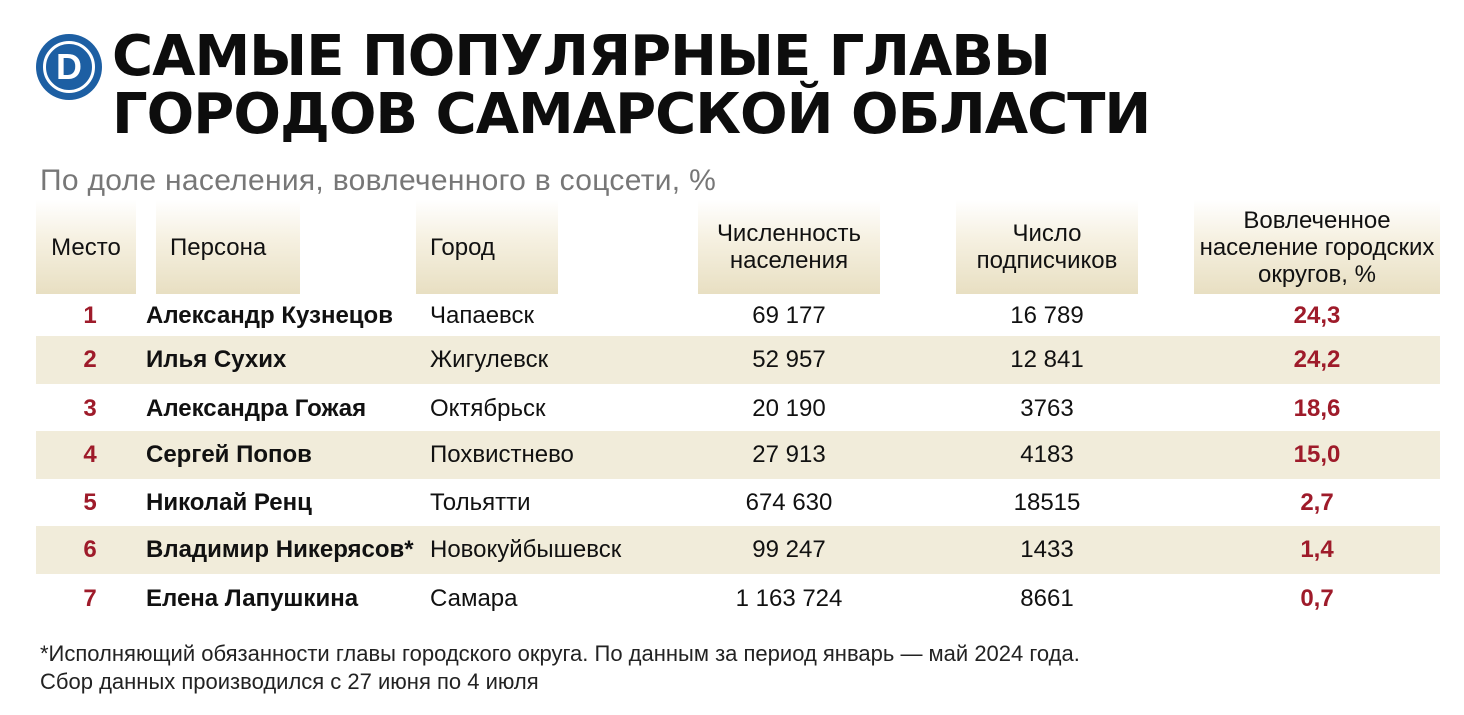 The image size is (1464, 715). Describe the element at coordinates (1317, 502) in the screenshot. I see `share-cell: 2,7` at that location.